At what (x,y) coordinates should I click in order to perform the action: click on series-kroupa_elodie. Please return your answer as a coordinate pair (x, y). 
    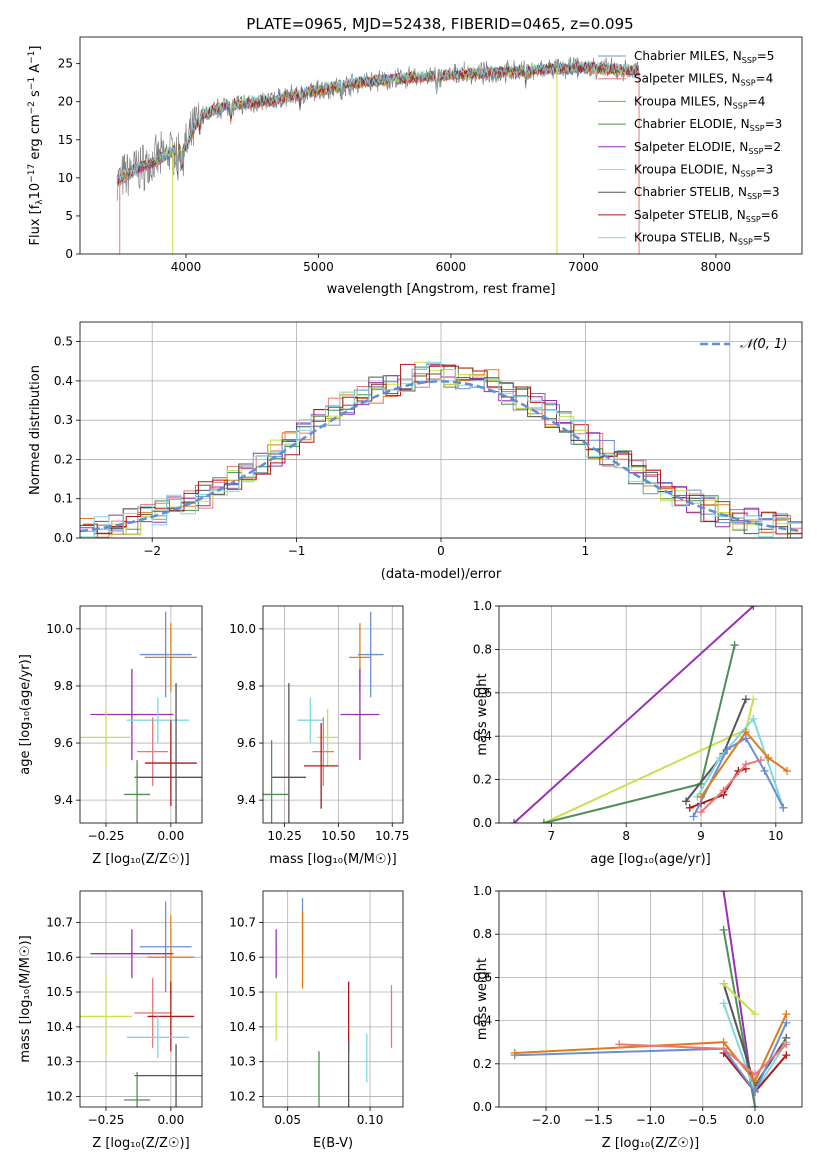
    Looking at the image, I should click on (739, 999).